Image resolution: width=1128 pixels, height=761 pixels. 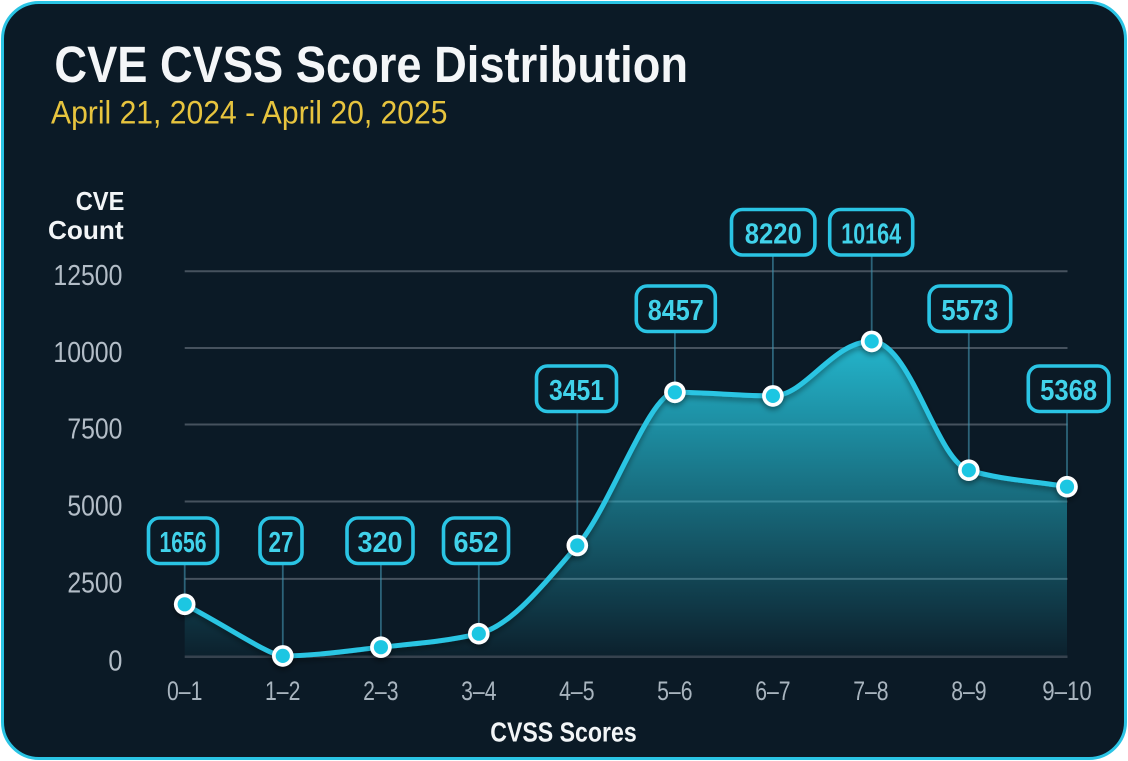 What do you see at coordinates (87, 353) in the screenshot?
I see `svg-text: 10000` at bounding box center [87, 353].